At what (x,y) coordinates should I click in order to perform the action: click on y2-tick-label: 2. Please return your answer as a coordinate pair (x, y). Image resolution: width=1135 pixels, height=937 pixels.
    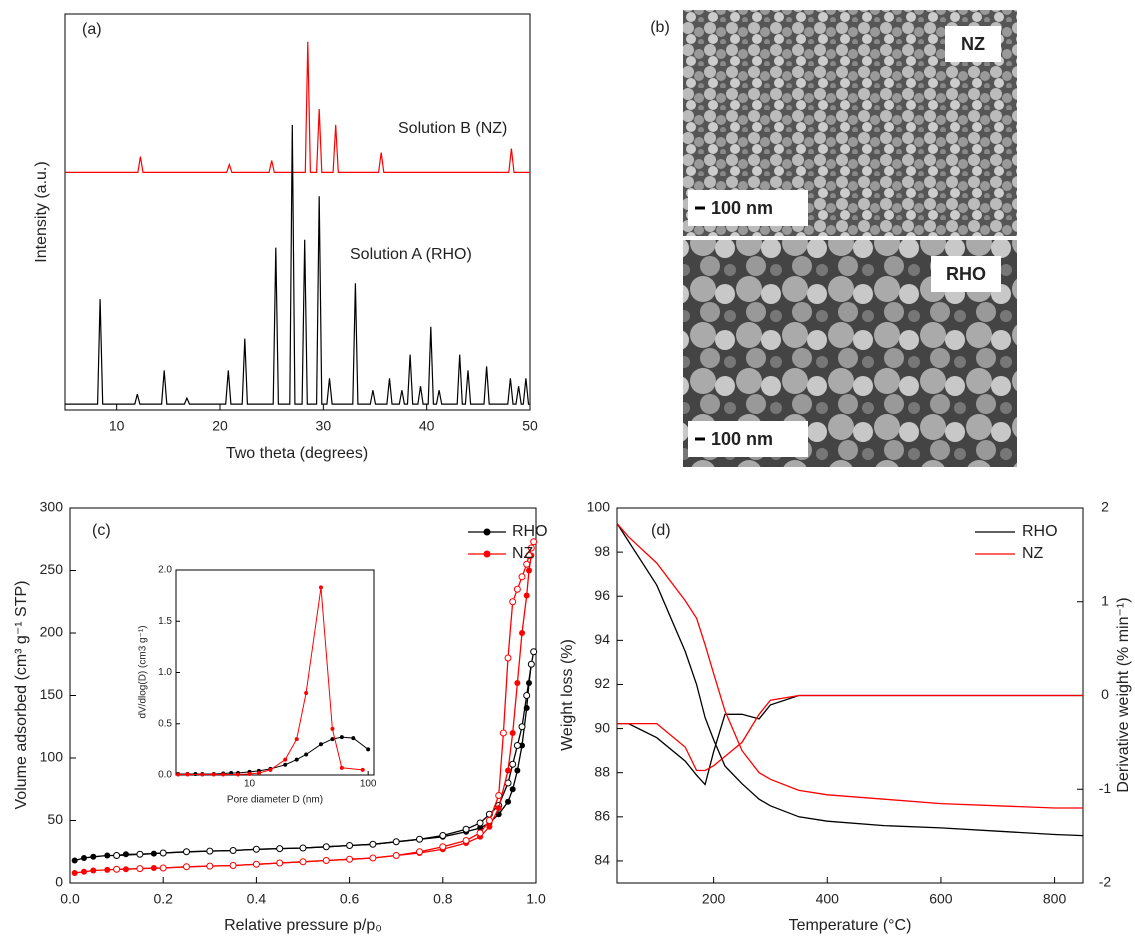
    Looking at the image, I should click on (1105, 507).